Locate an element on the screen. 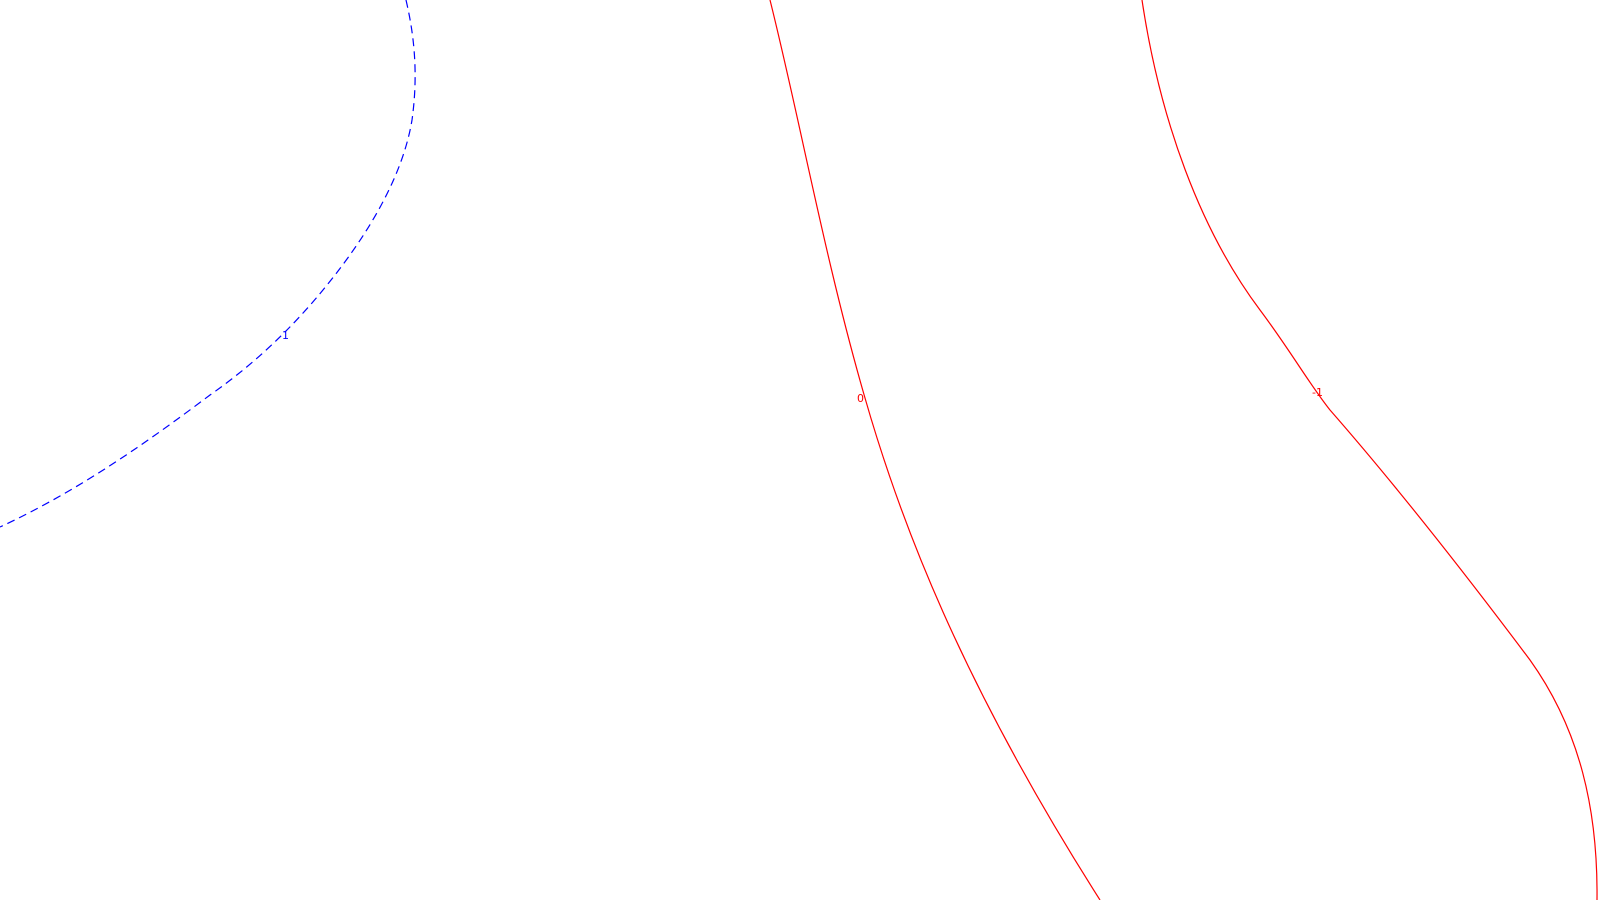  contour-label-positive: 1 is located at coordinates (285, 335).